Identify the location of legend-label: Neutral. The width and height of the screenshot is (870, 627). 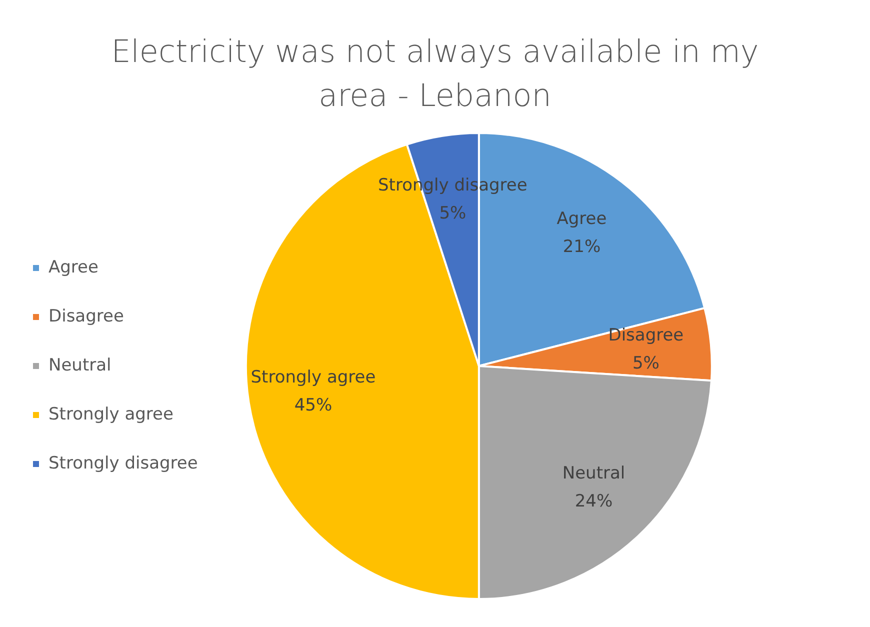
(80, 365).